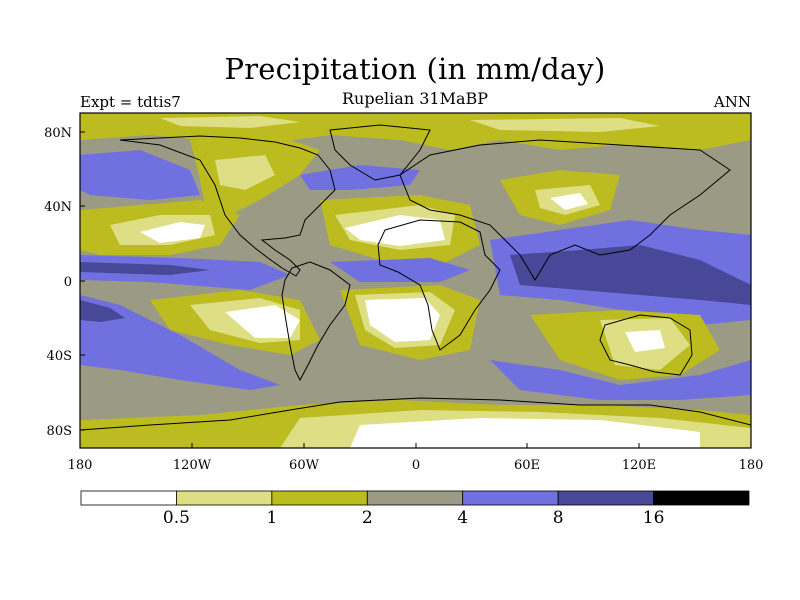 This screenshot has width=800, height=600. Describe the element at coordinates (402, 320) in the screenshot. I see `satl-driest` at that location.